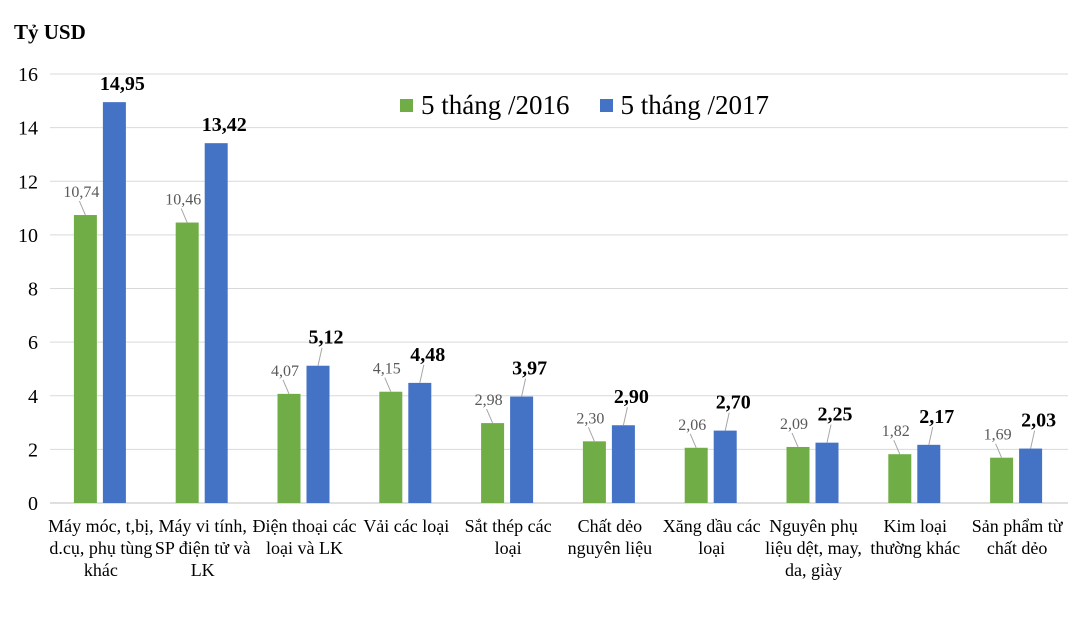  Describe the element at coordinates (33, 450) in the screenshot. I see `y-tick-label: 2` at that location.